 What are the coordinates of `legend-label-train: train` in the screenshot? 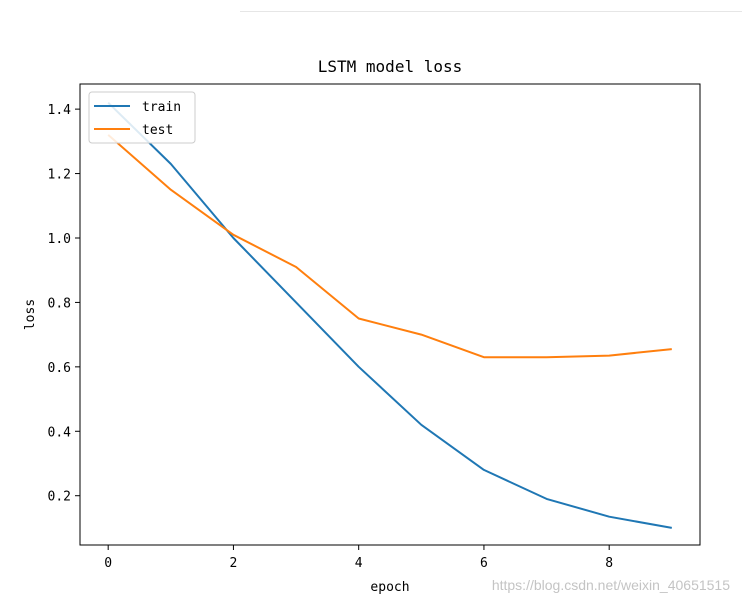 It's located at (161, 107).